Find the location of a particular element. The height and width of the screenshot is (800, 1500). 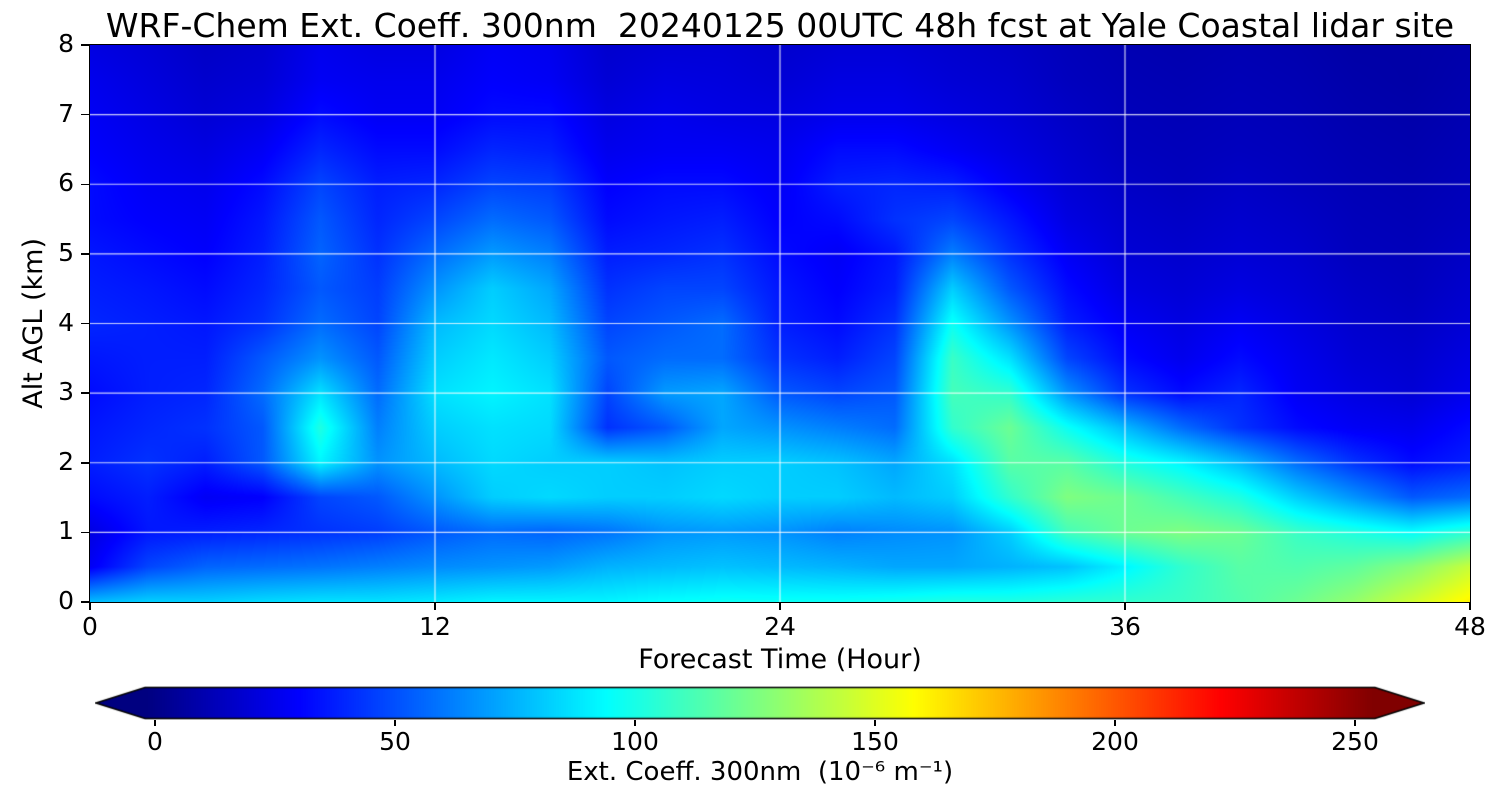

y-tick-label: 6 is located at coordinates (66, 183).